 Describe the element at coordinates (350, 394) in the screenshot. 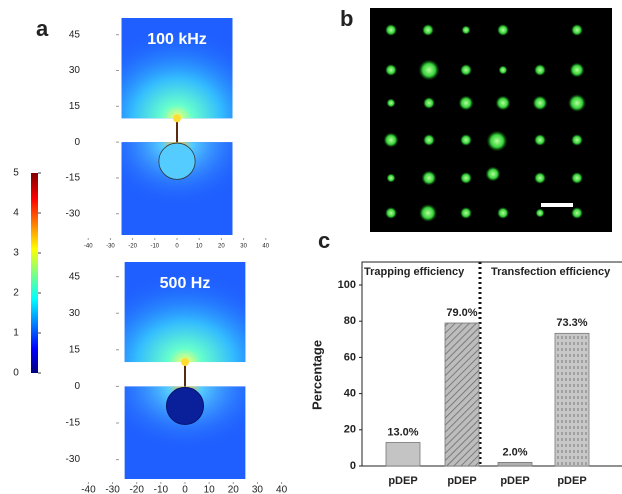

I see `y-tick-label: 40` at that location.